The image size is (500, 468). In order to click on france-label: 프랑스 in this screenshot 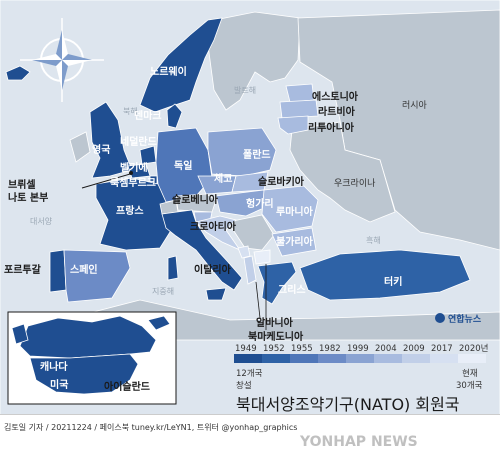, I will do `click(130, 211)`.